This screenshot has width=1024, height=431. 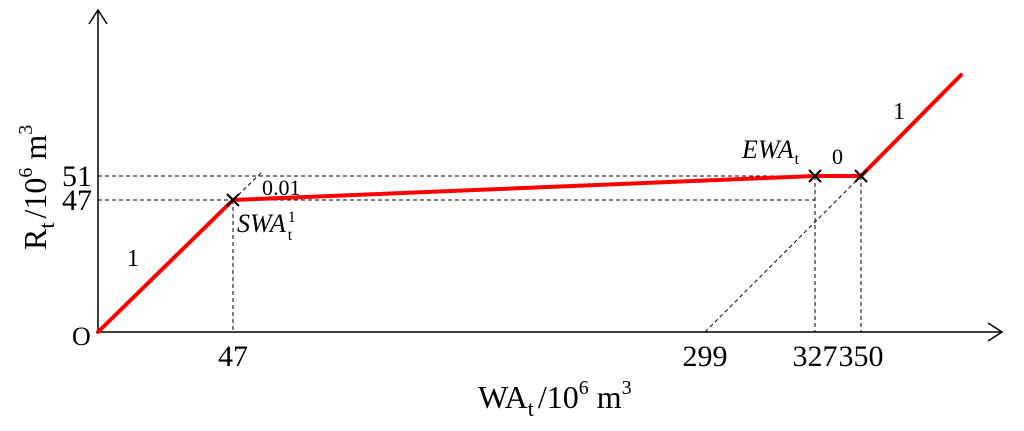 I want to click on y-label-main: R, so click(x=35, y=239).